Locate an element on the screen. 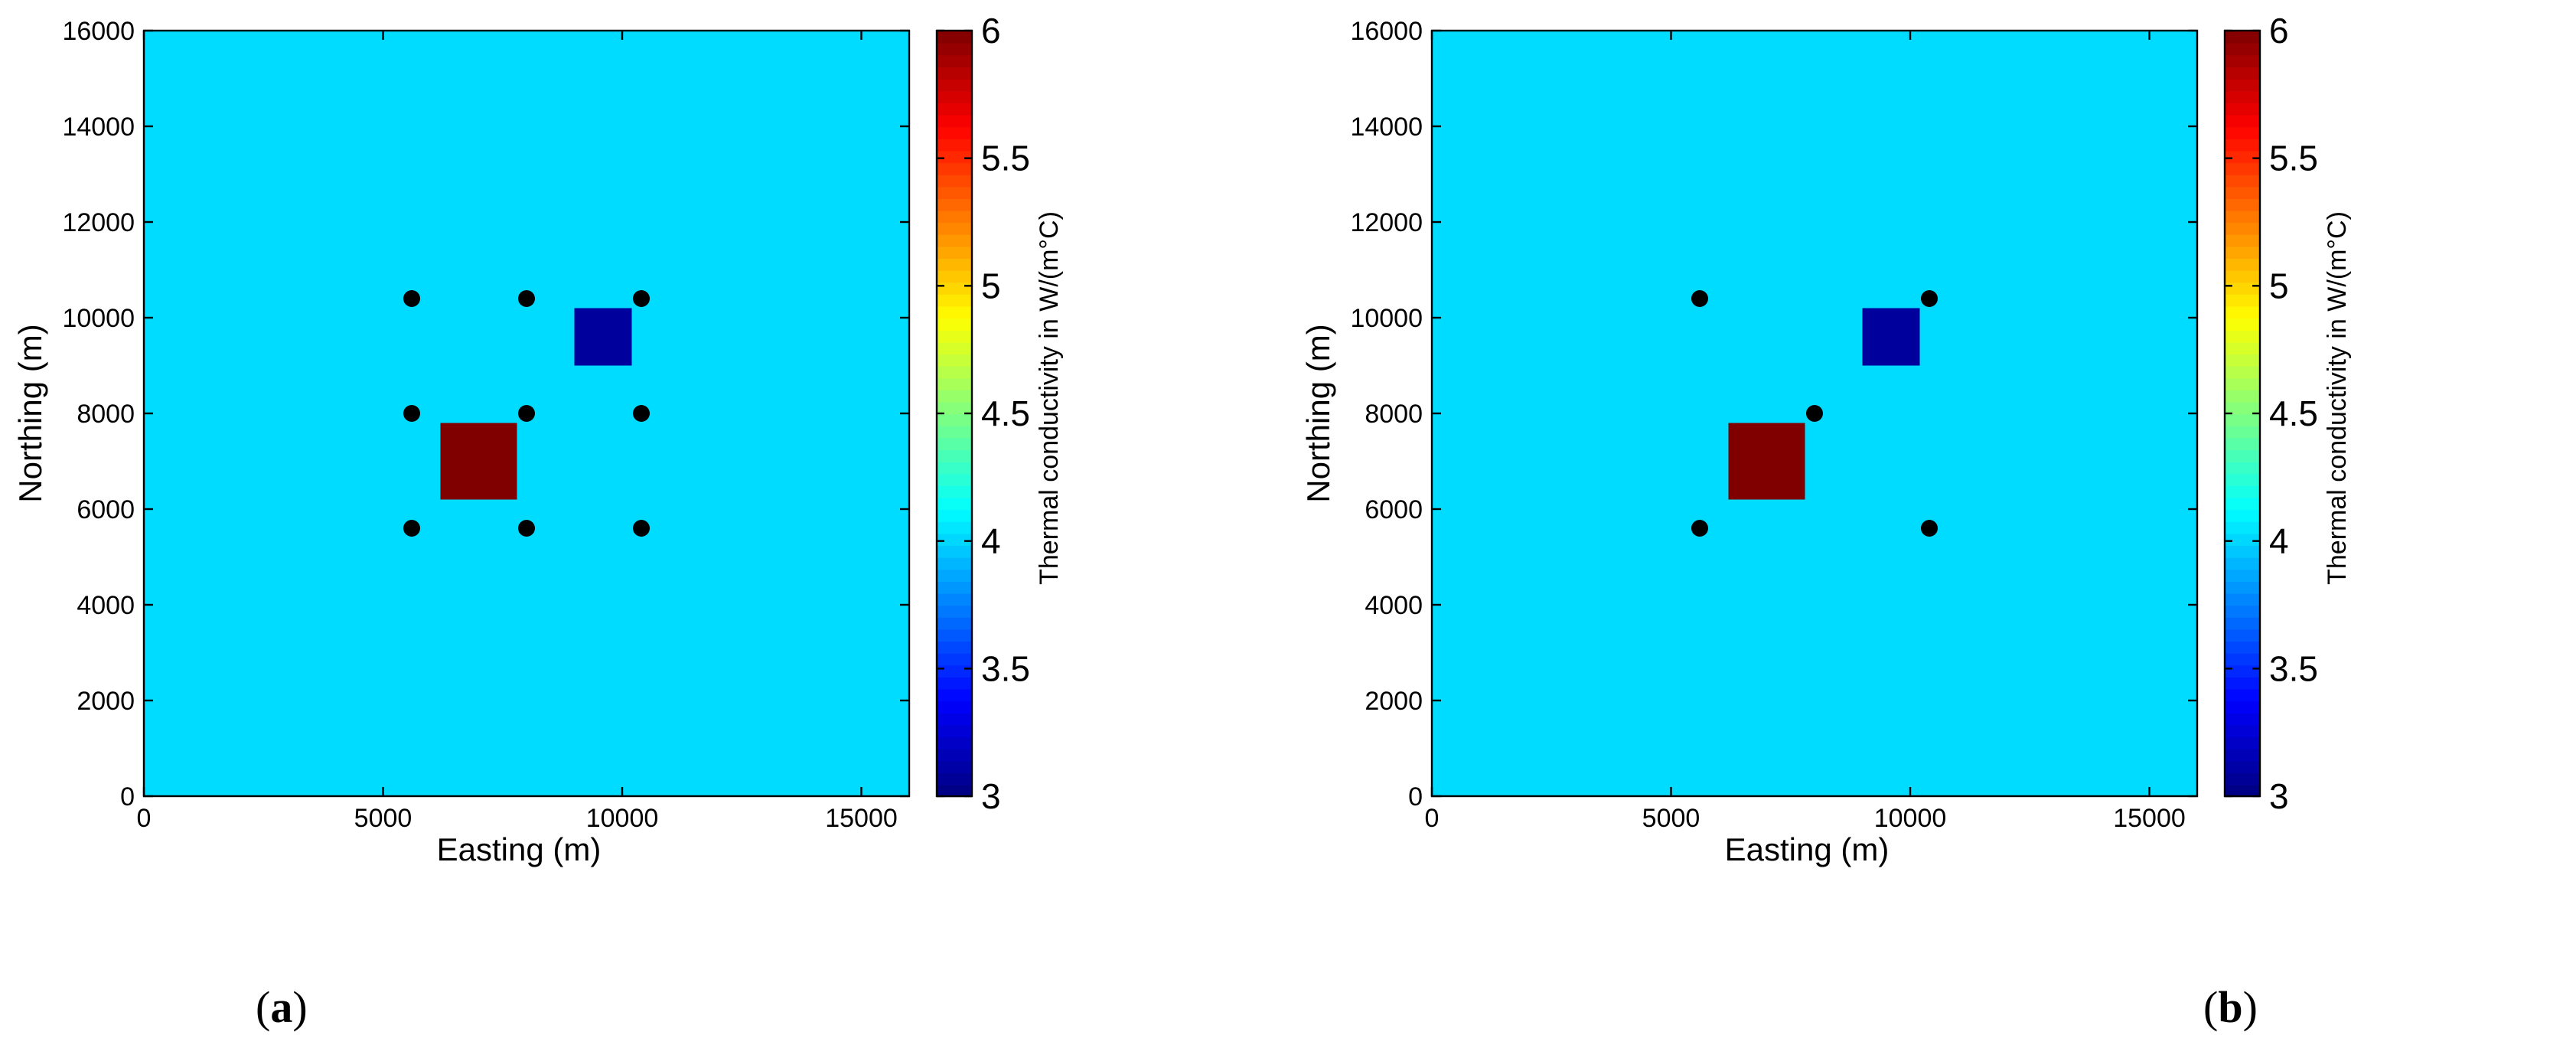  colorbar-tick-label: 4.5 is located at coordinates (1005, 413).